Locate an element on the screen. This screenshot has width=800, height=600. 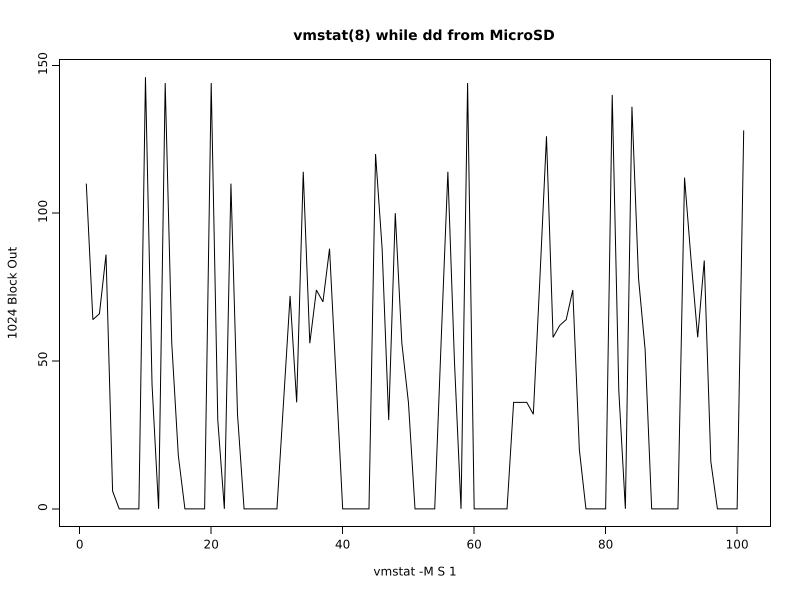
chart-title: vmstat(8) while dd from MicroSD is located at coordinates (424, 36).